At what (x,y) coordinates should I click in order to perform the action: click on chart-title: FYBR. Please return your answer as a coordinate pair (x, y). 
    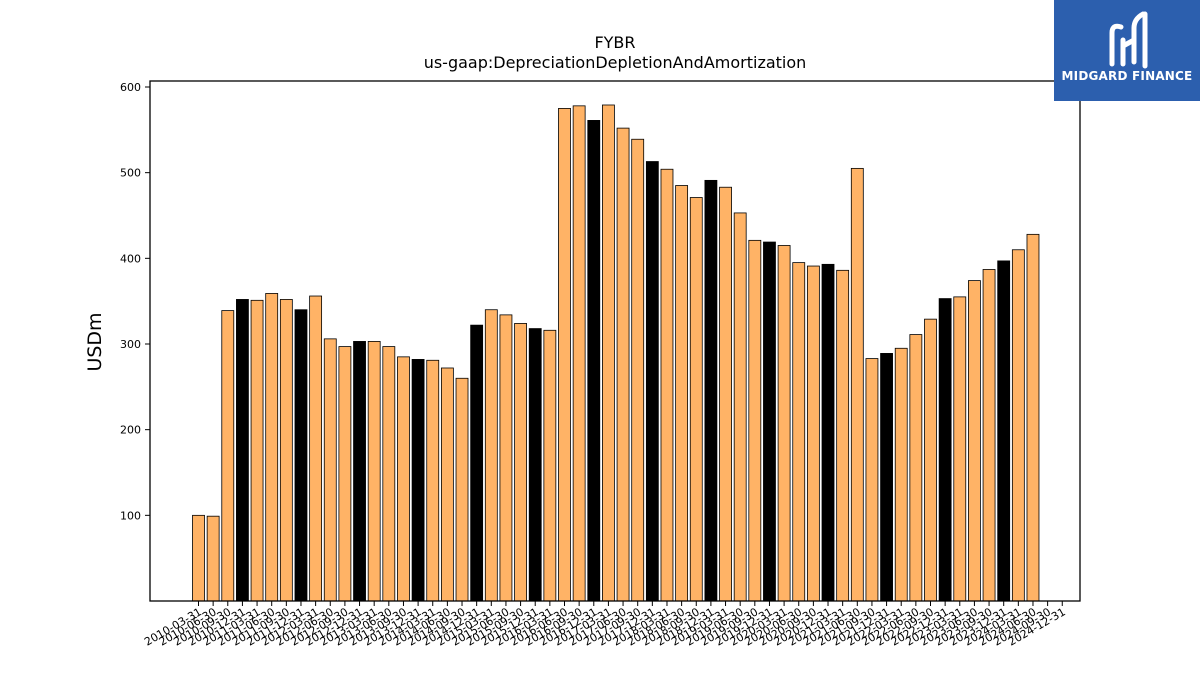
    Looking at the image, I should click on (614, 42).